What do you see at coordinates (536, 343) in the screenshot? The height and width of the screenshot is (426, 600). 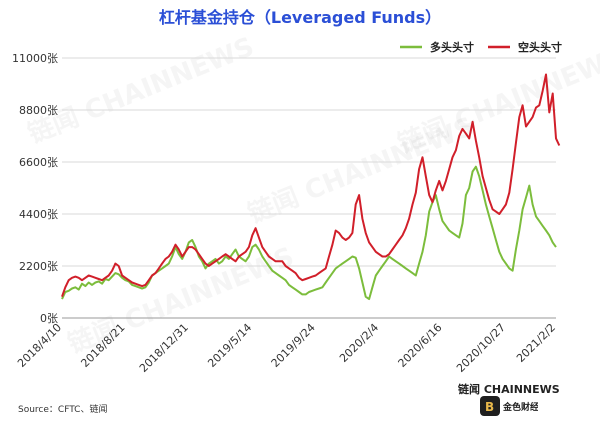 I see `x-tick-label: 2021/2/2` at bounding box center [536, 343].